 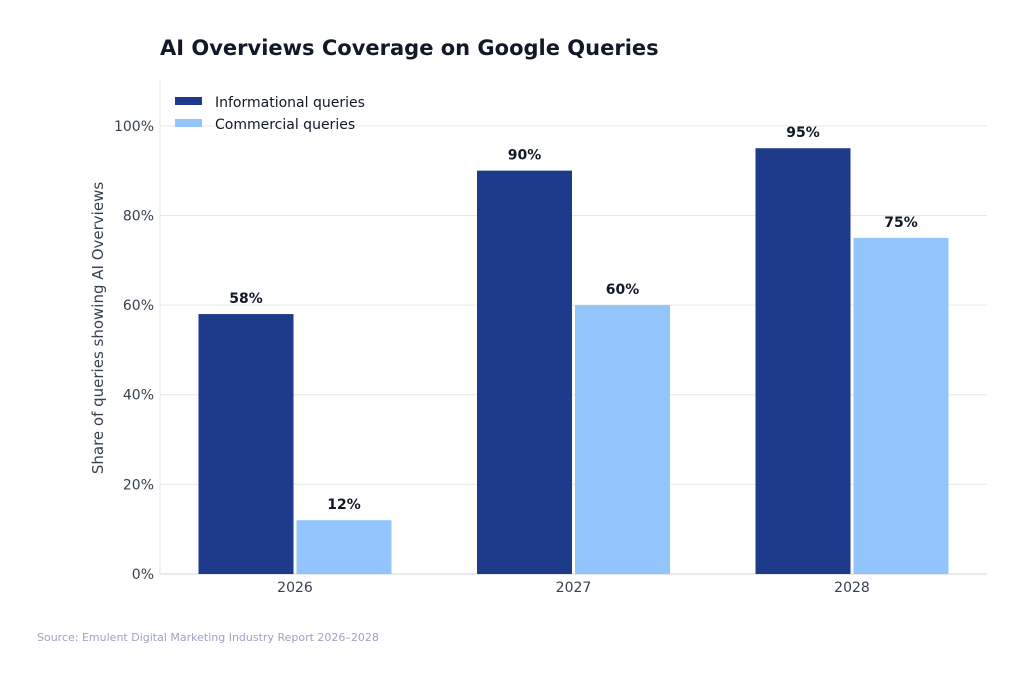 What do you see at coordinates (134, 127) in the screenshot?
I see `y-tick-label: 100%` at bounding box center [134, 127].